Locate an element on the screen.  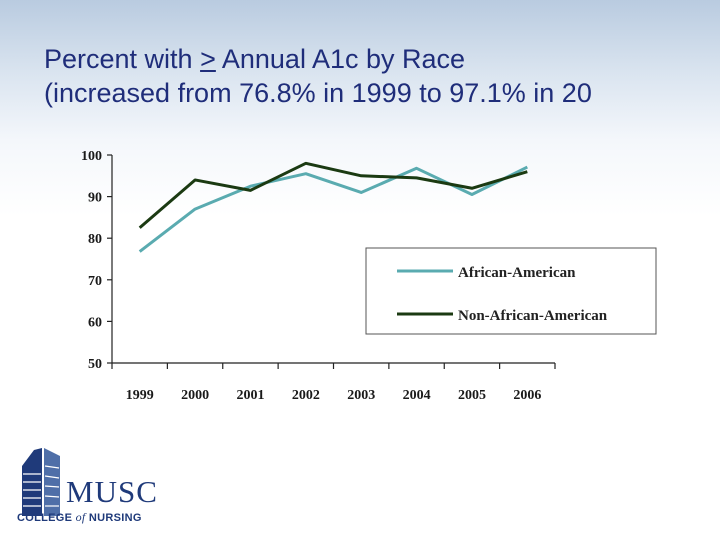
y-tick-label: 60 is located at coordinates (95, 322).